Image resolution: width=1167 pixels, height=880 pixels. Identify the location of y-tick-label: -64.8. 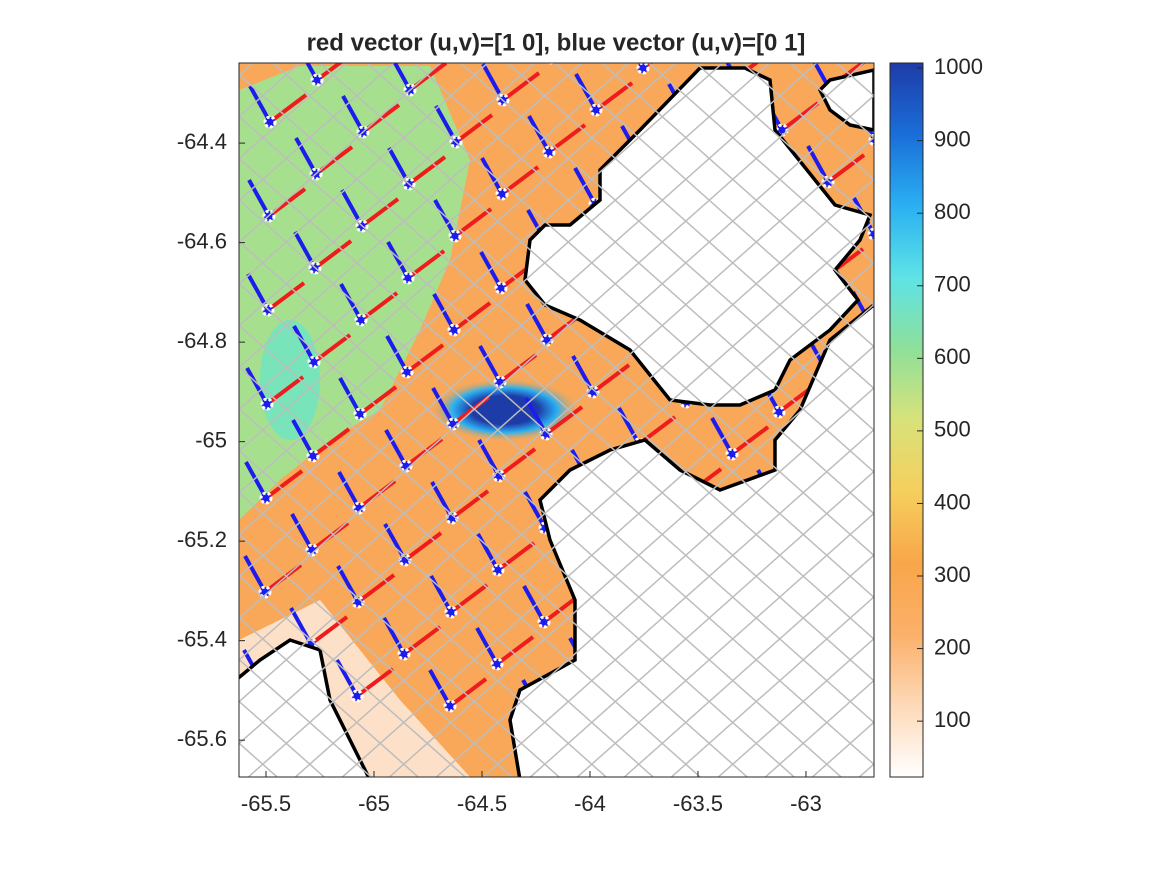
(202, 340).